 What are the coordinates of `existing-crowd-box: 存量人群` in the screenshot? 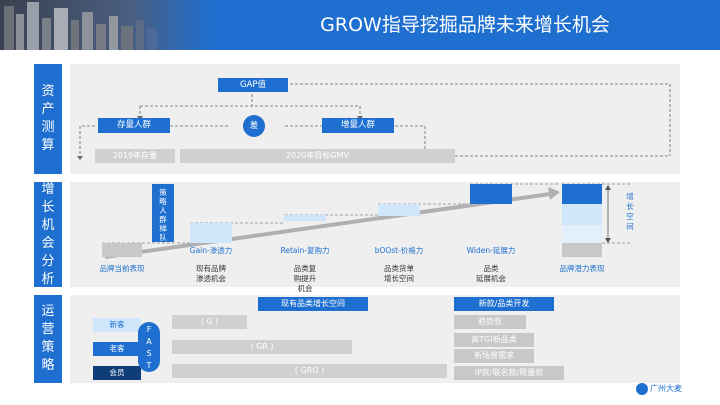 It's located at (134, 125).